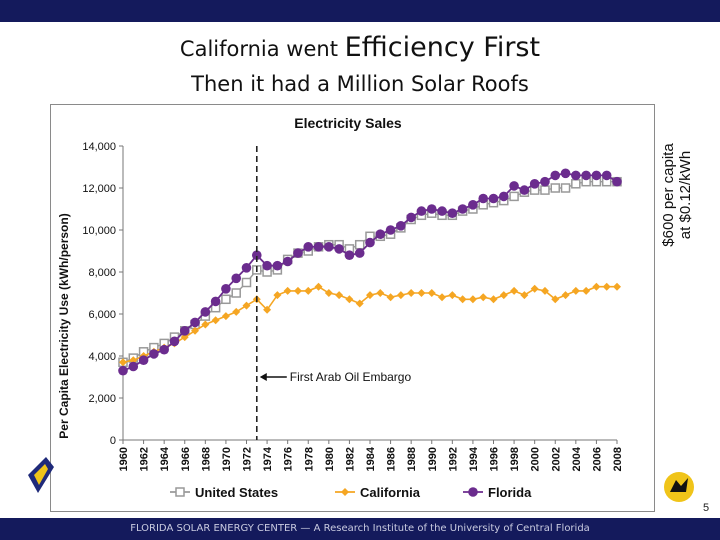 Image resolution: width=720 pixels, height=540 pixels. Describe the element at coordinates (236, 492) in the screenshot. I see `legend-united-states-label: United States` at that location.